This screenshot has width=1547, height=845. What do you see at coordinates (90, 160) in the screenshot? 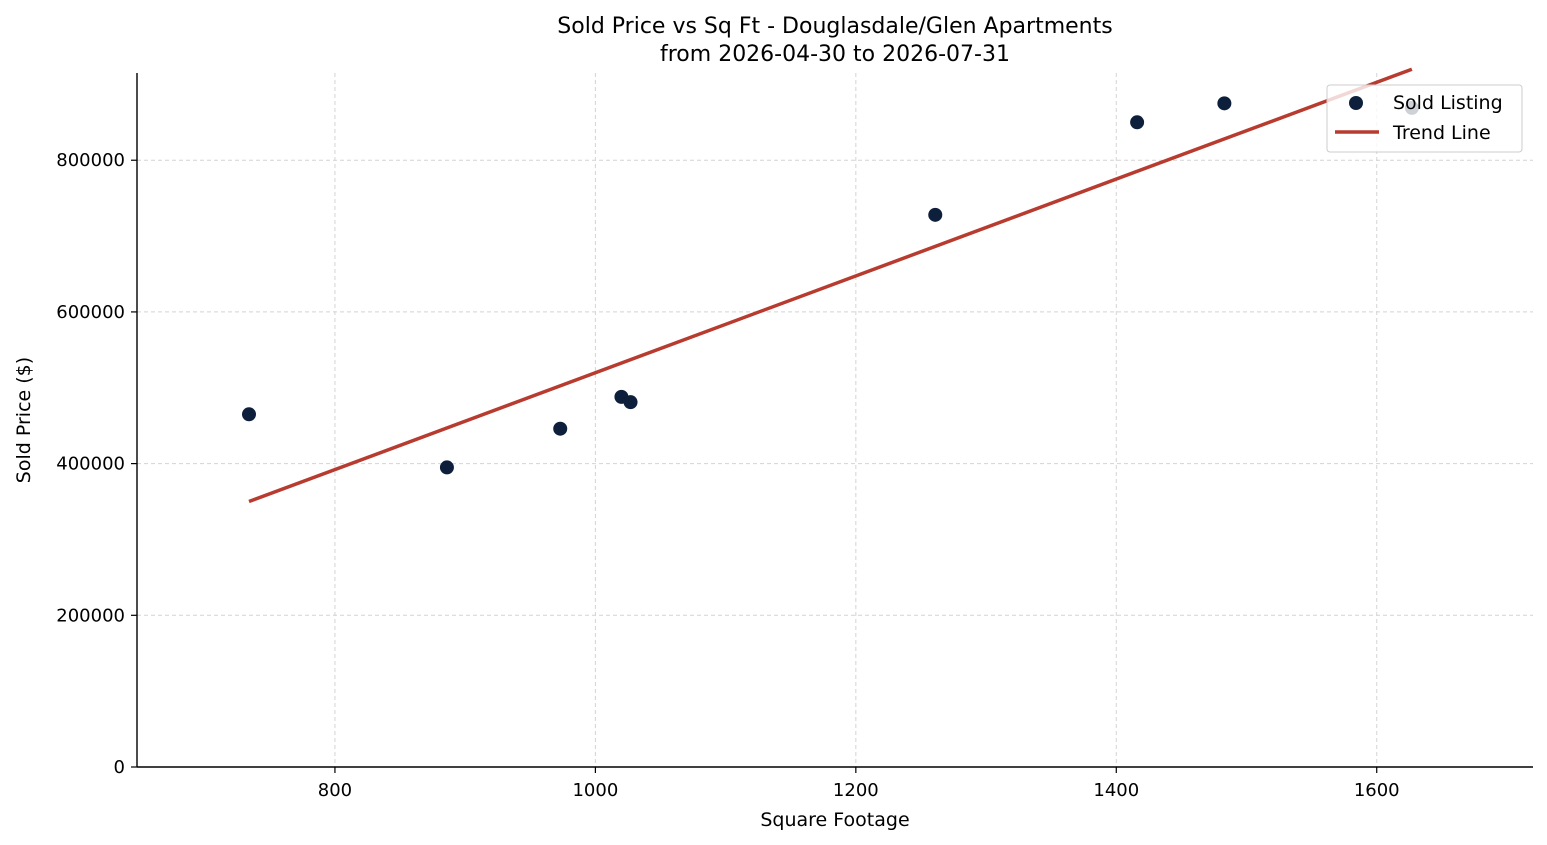
I see `y-tick-label: 800000` at bounding box center [90, 160].